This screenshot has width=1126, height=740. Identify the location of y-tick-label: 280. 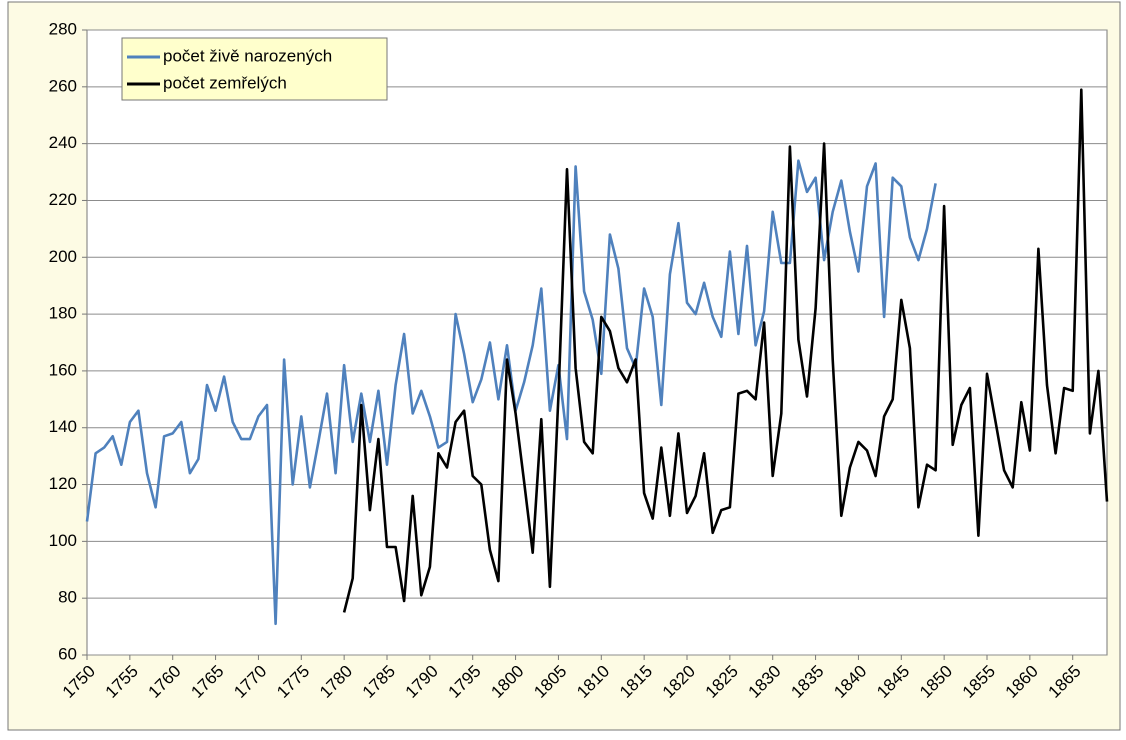
(63, 28).